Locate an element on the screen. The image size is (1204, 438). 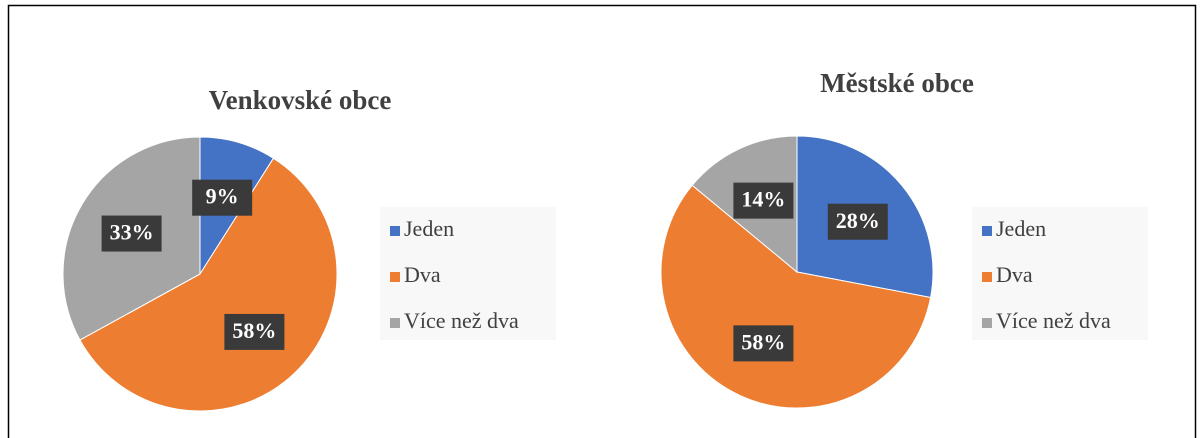
chart-title: Městské obce is located at coordinates (897, 83).